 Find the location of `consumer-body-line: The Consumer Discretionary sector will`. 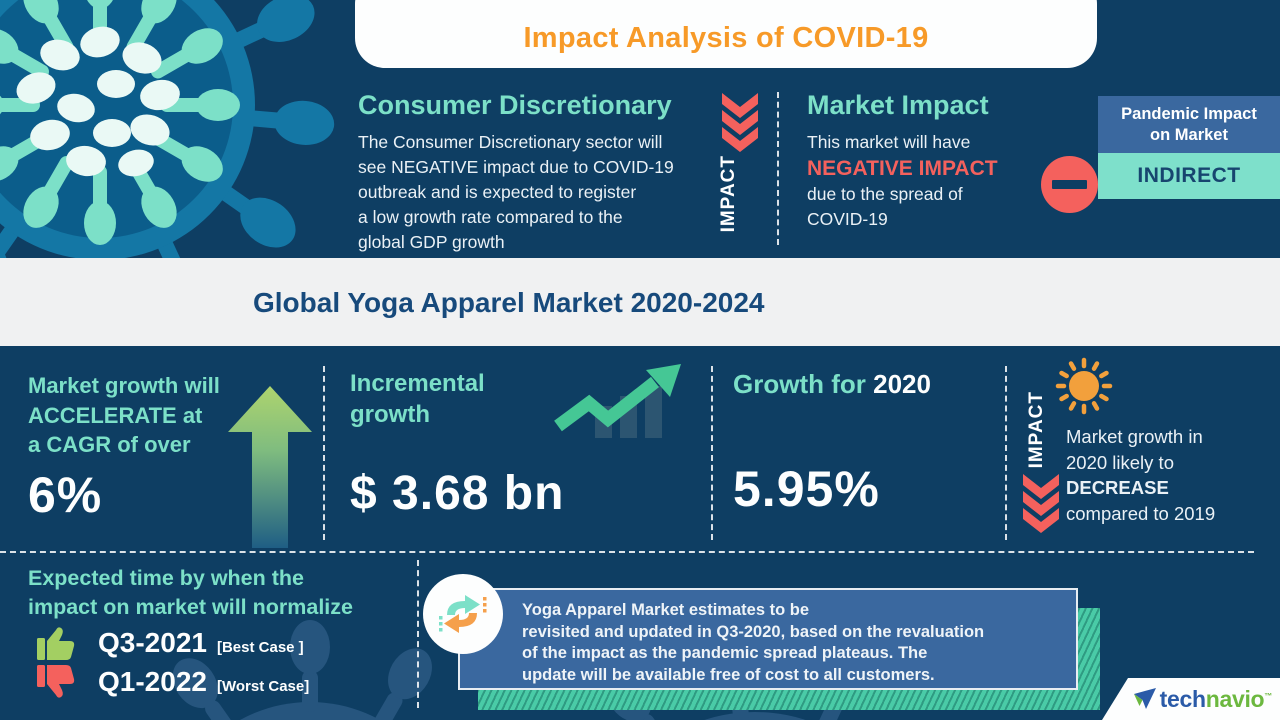

consumer-body-line: The Consumer Discretionary sector will is located at coordinates (510, 142).